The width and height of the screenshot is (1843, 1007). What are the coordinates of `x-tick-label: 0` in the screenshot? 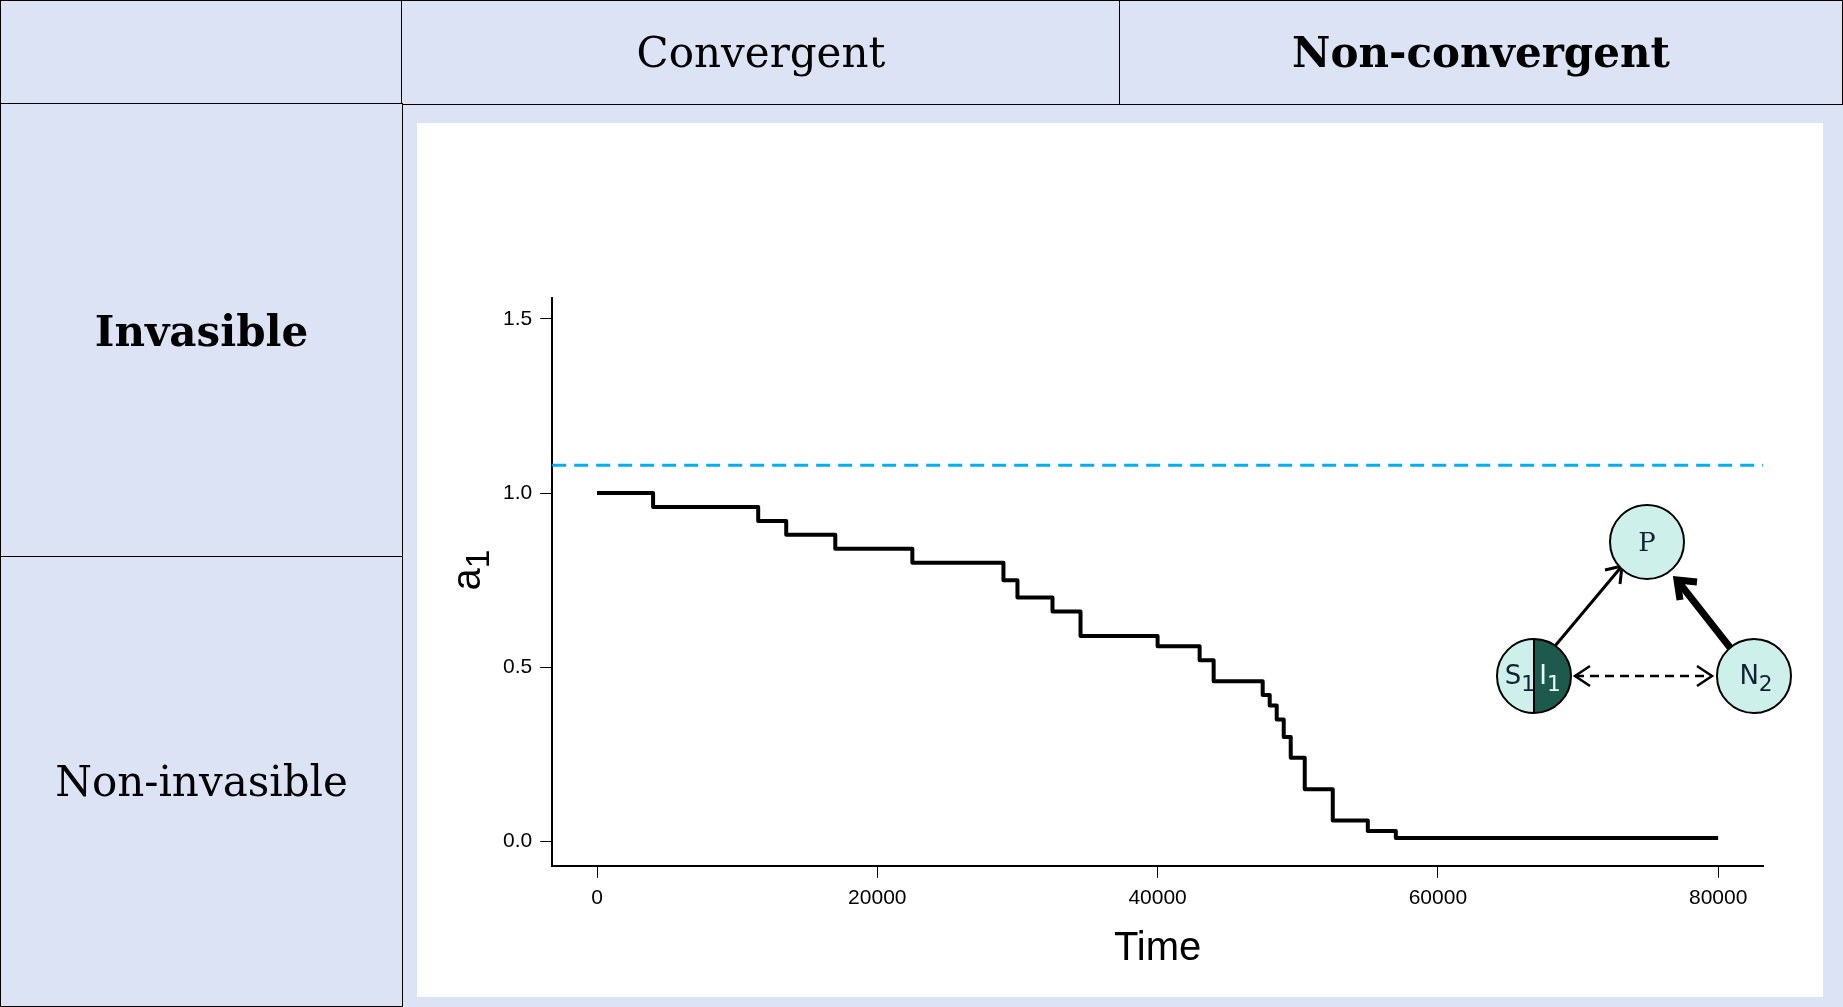 It's located at (597, 897).